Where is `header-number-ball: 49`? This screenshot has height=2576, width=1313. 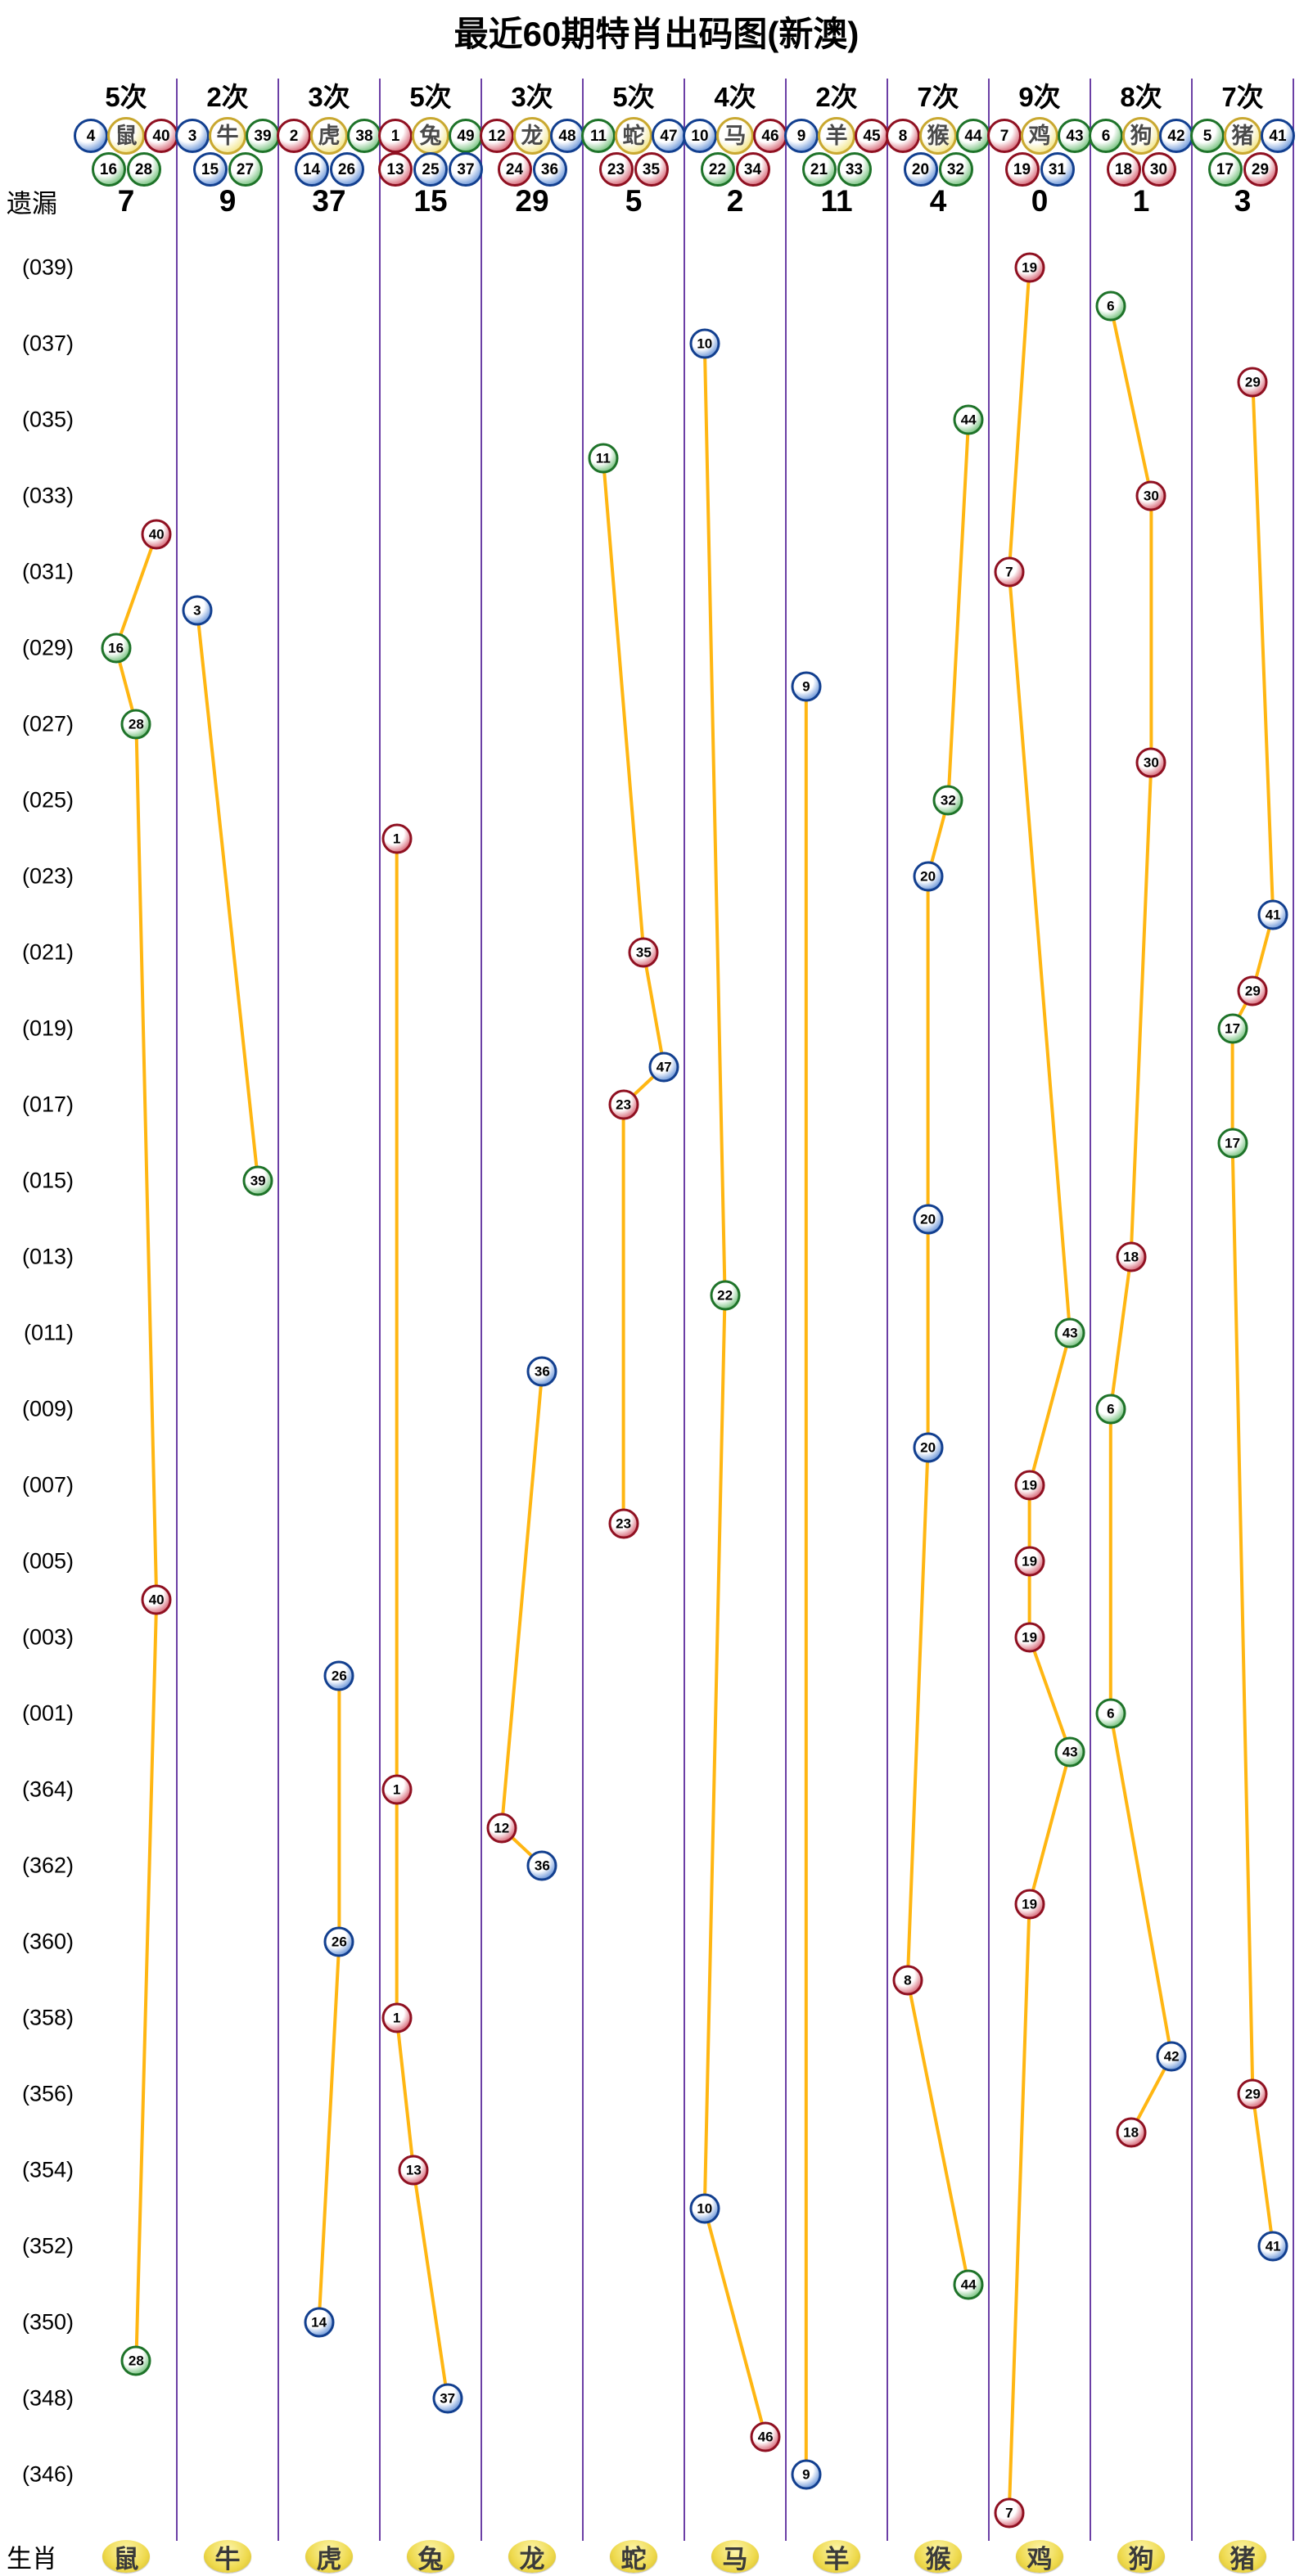 header-number-ball: 49 is located at coordinates (466, 136).